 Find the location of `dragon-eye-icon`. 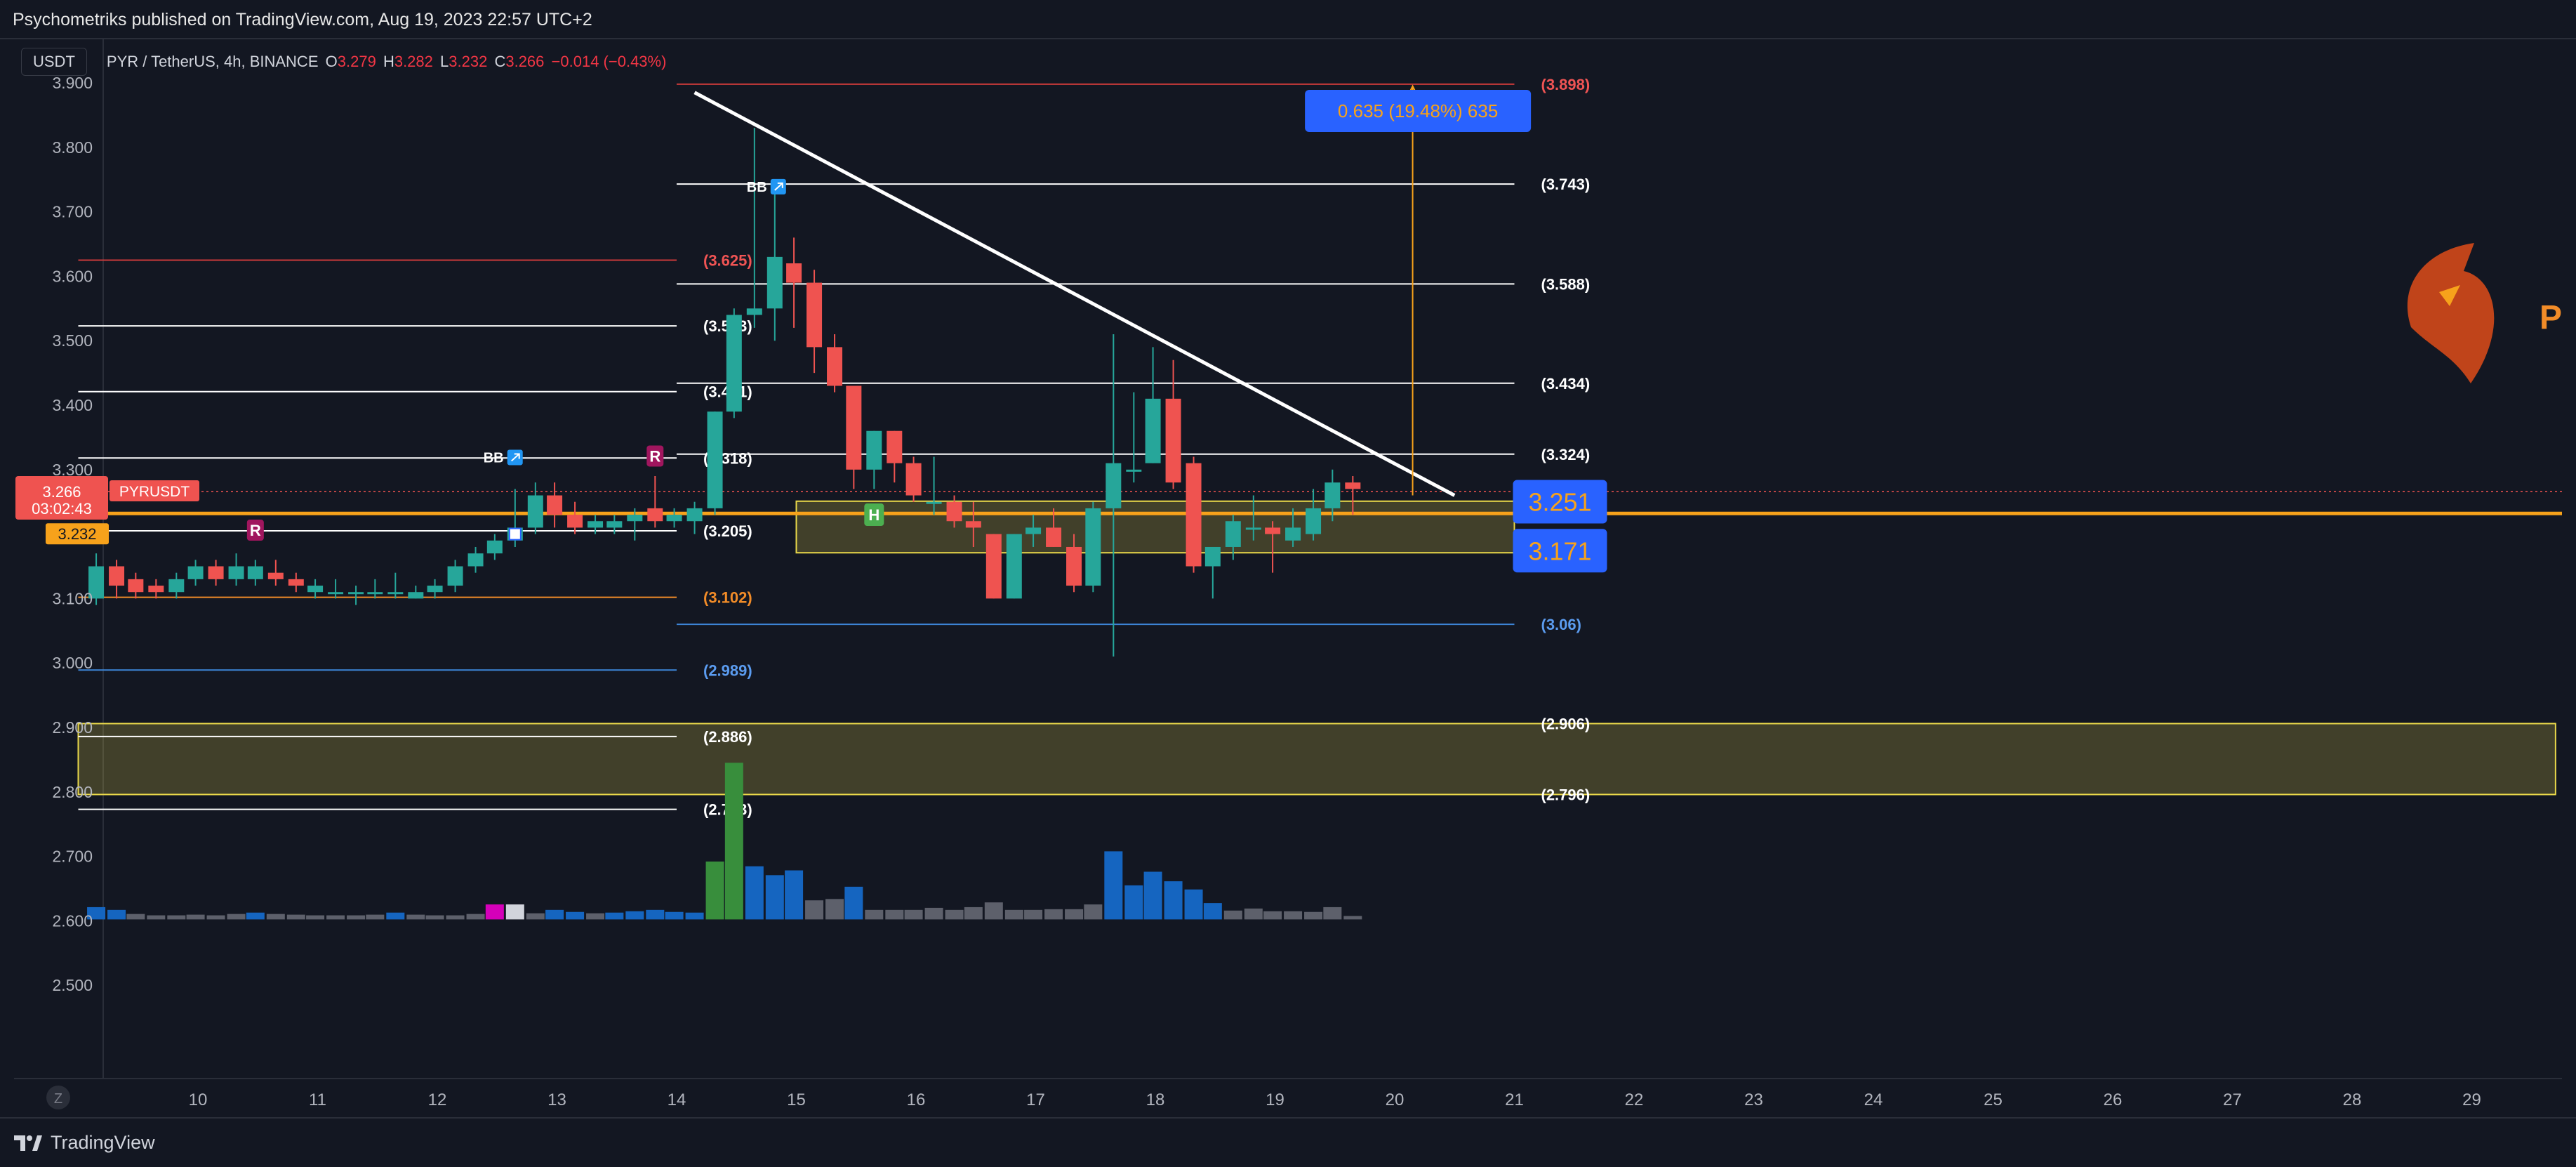

dragon-eye-icon is located at coordinates (2449, 295).